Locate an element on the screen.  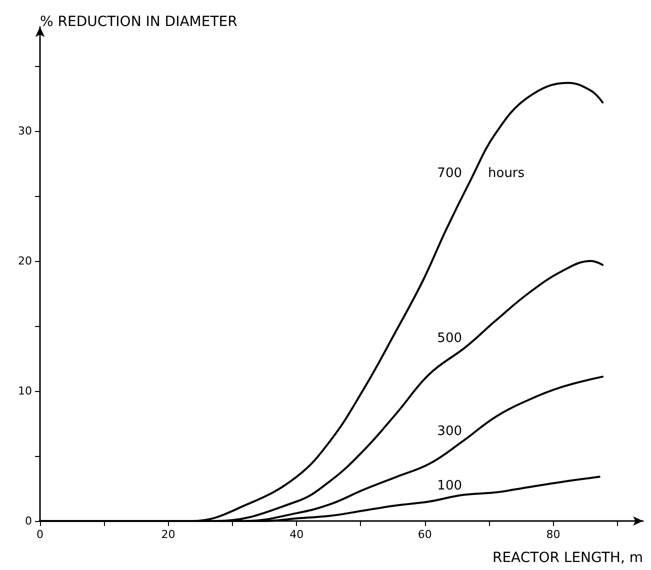
series-label: 300 is located at coordinates (449, 432).